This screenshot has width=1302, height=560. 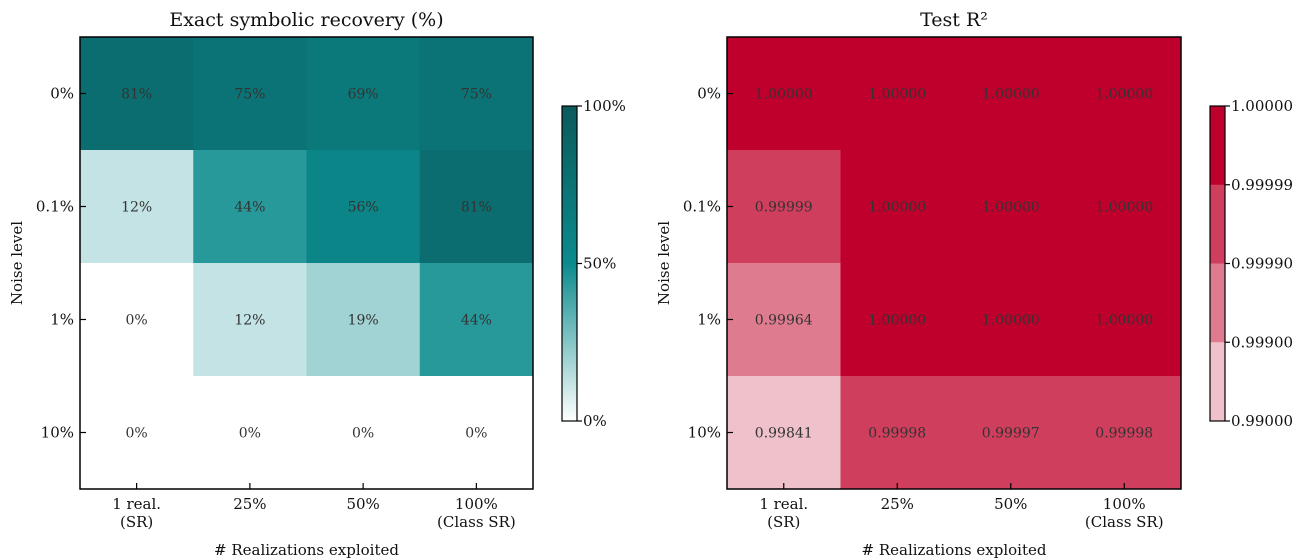 I want to click on cell-value-label: 69%, so click(x=363, y=95).